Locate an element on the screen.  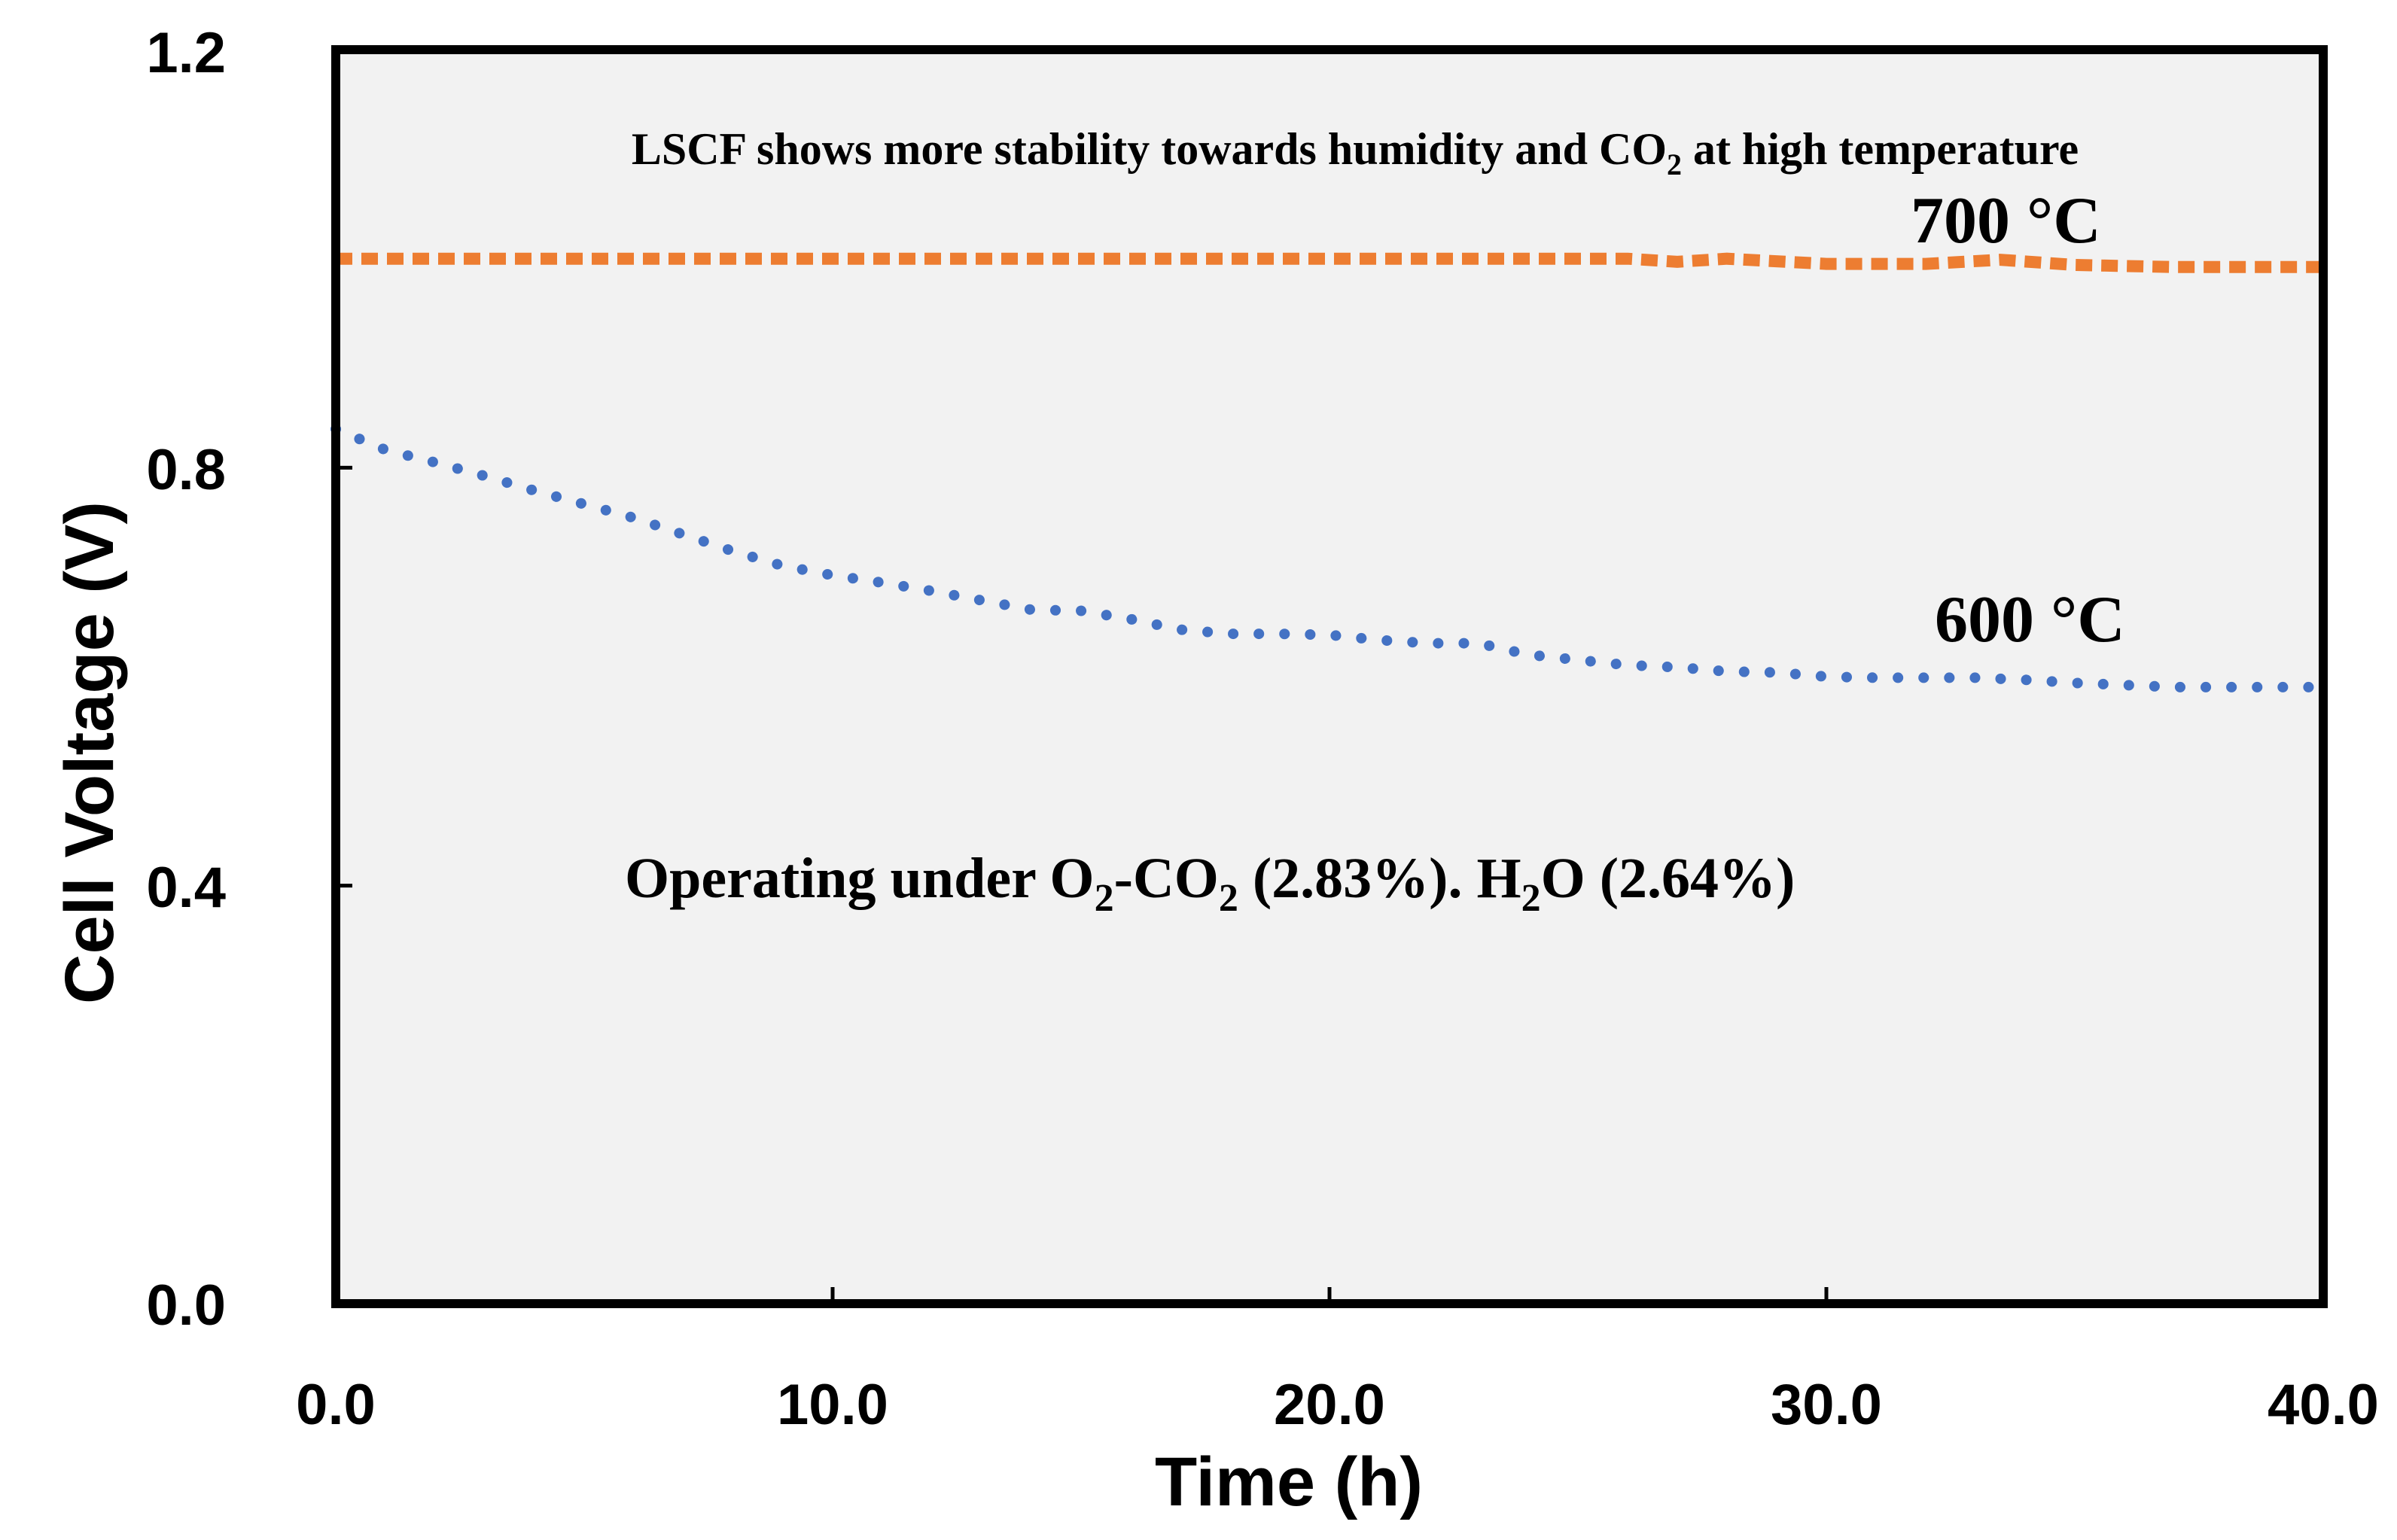
stability-note-end: at high temperature is located at coordinates (1880, 149).